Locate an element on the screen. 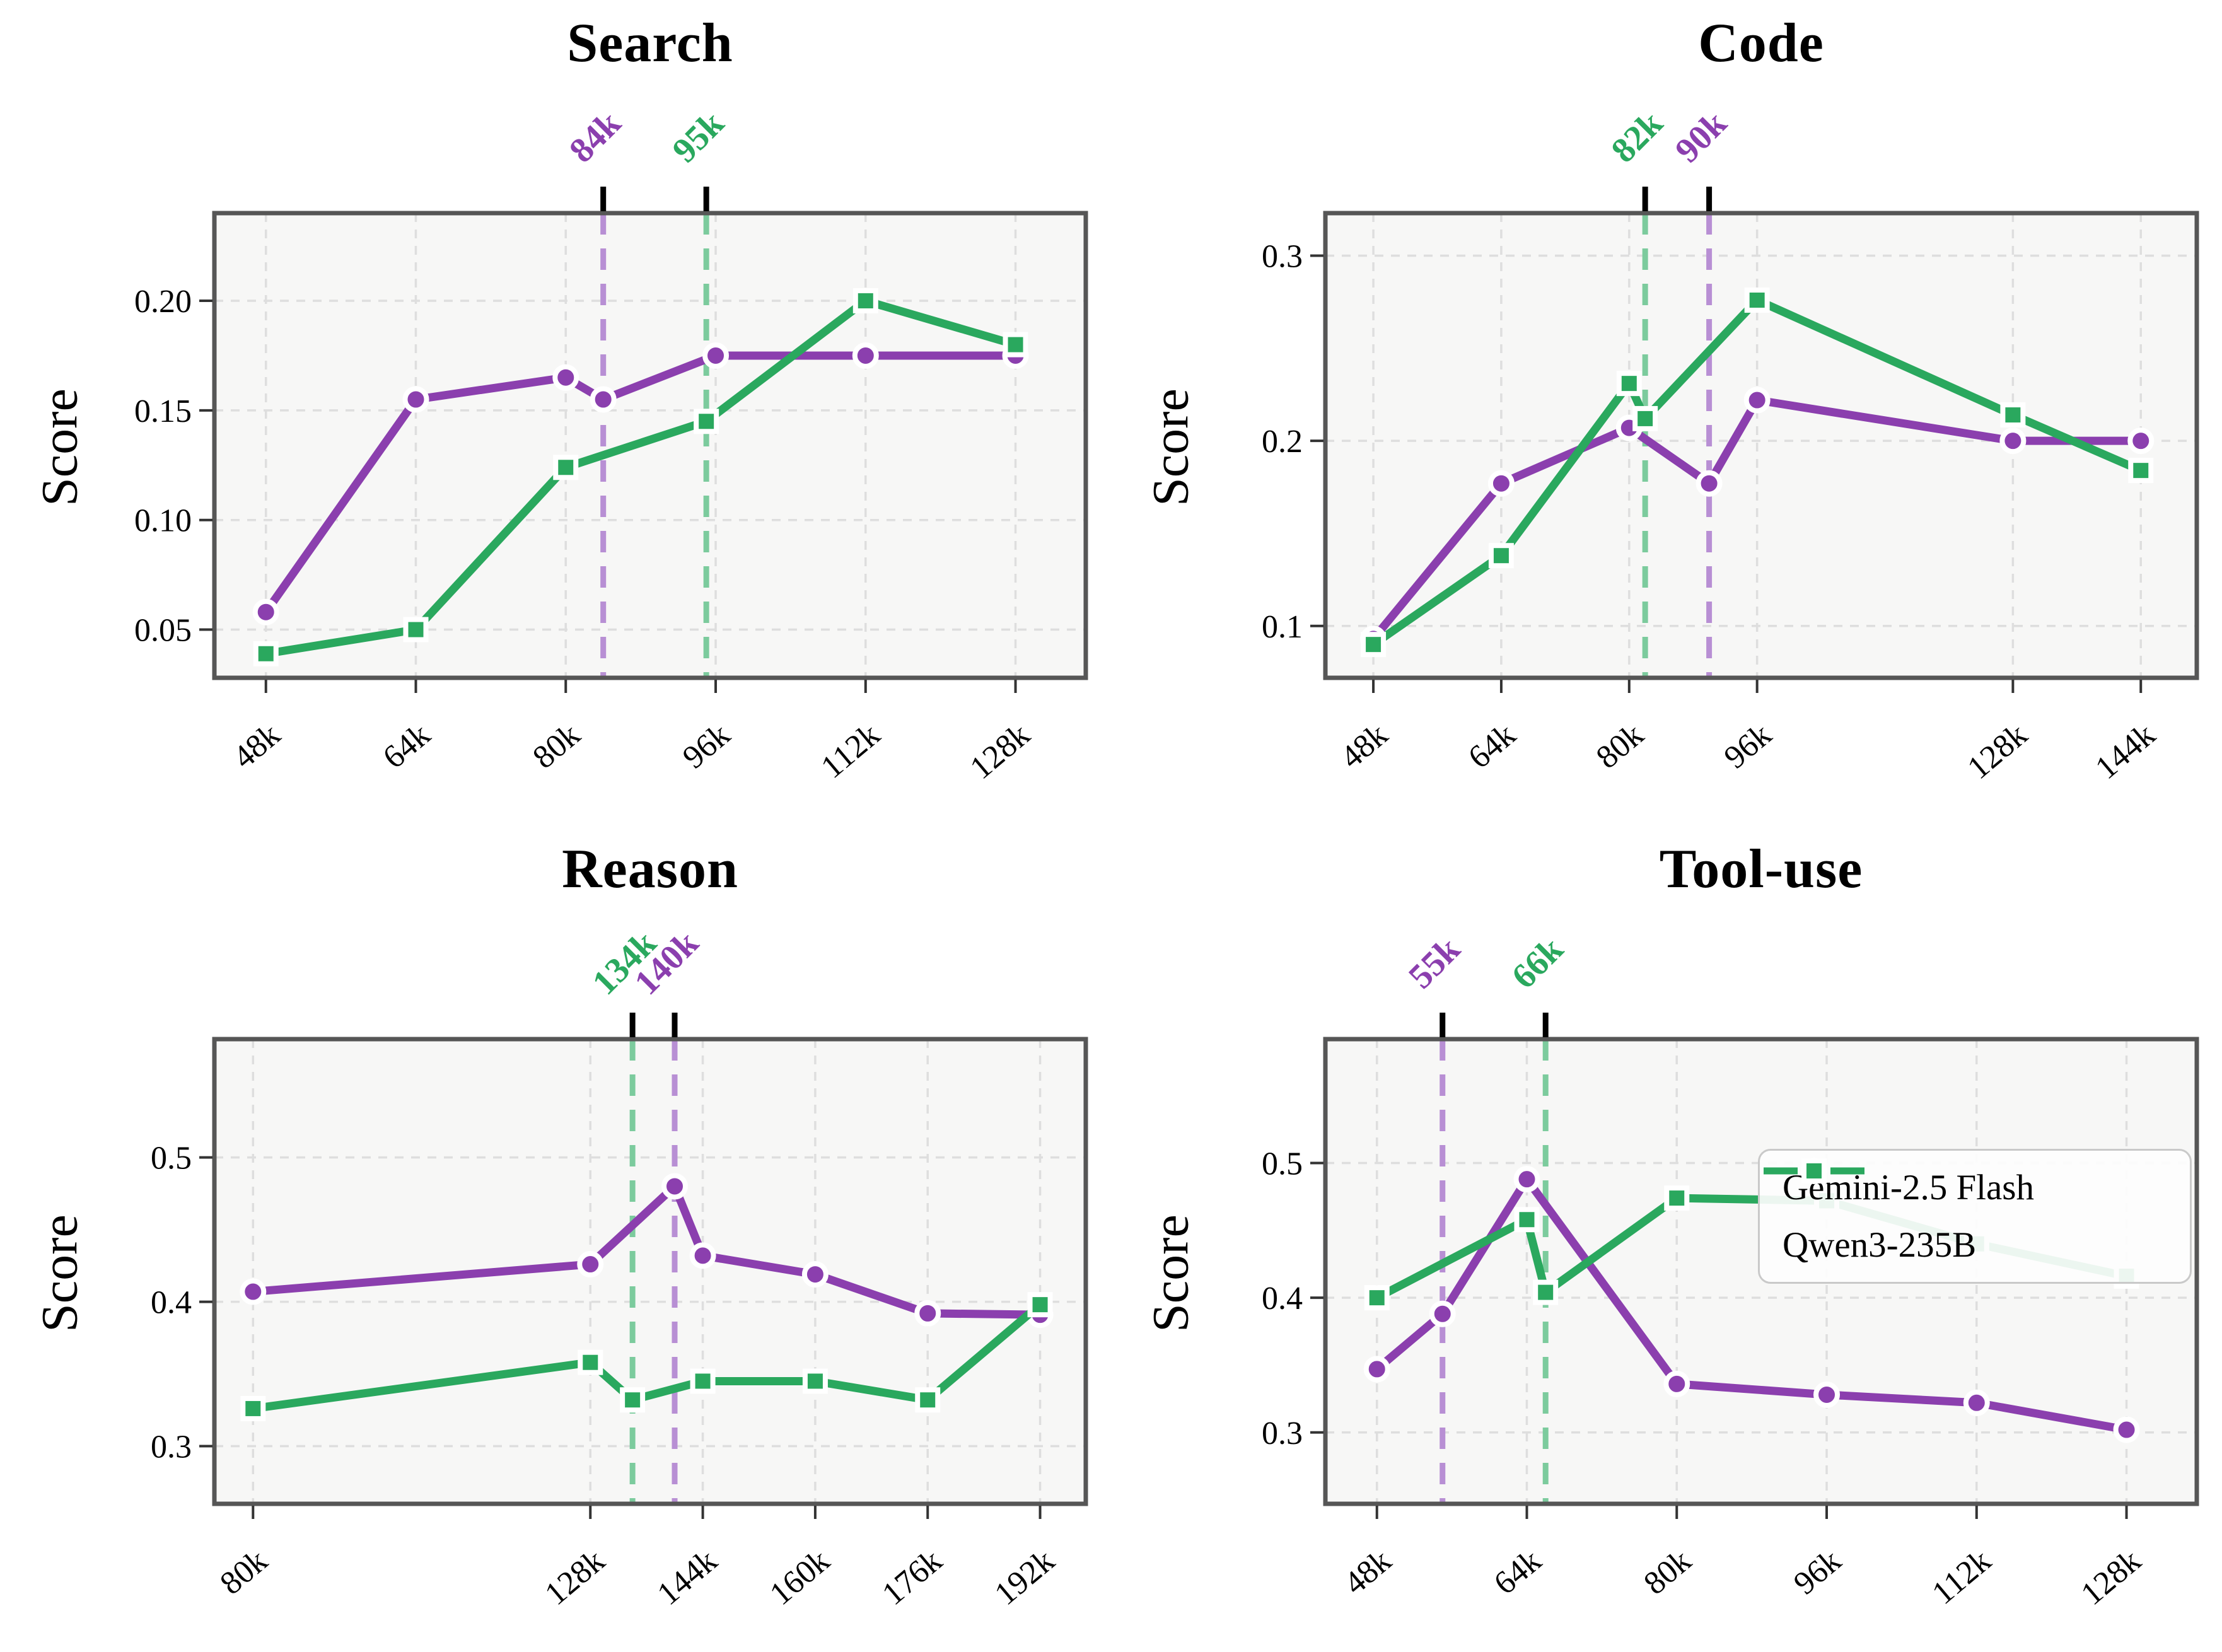 The image size is (2222, 1652). point-90k is located at coordinates (1709, 483).